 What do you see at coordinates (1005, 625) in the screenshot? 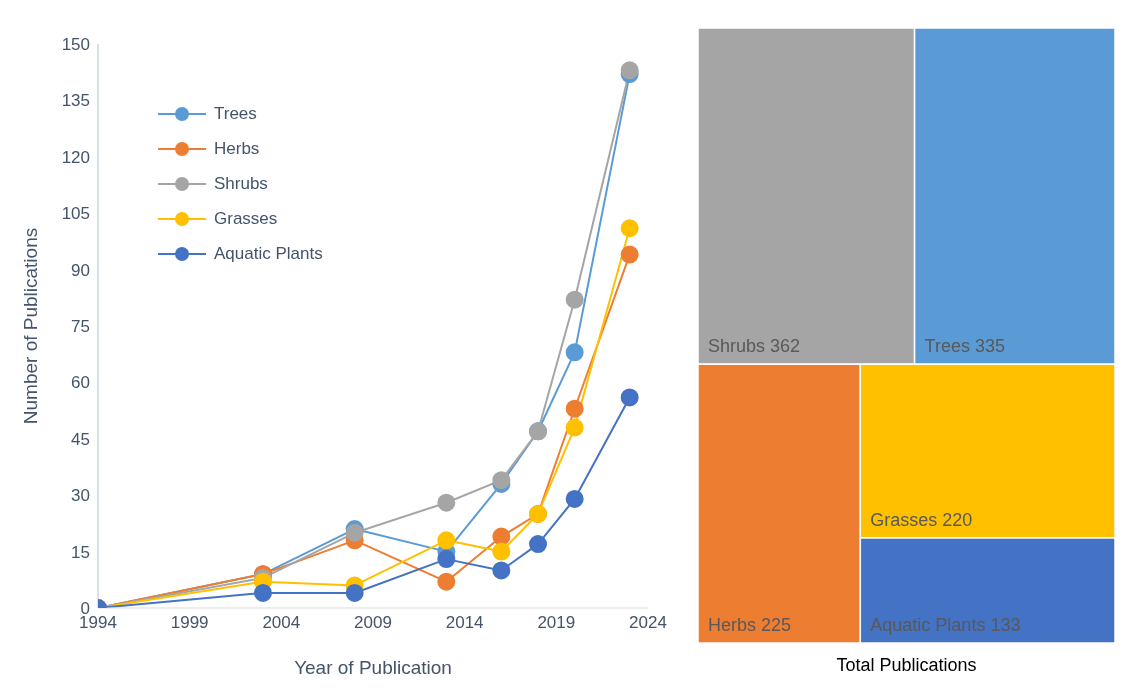
I see `data-label: 133` at bounding box center [1005, 625].